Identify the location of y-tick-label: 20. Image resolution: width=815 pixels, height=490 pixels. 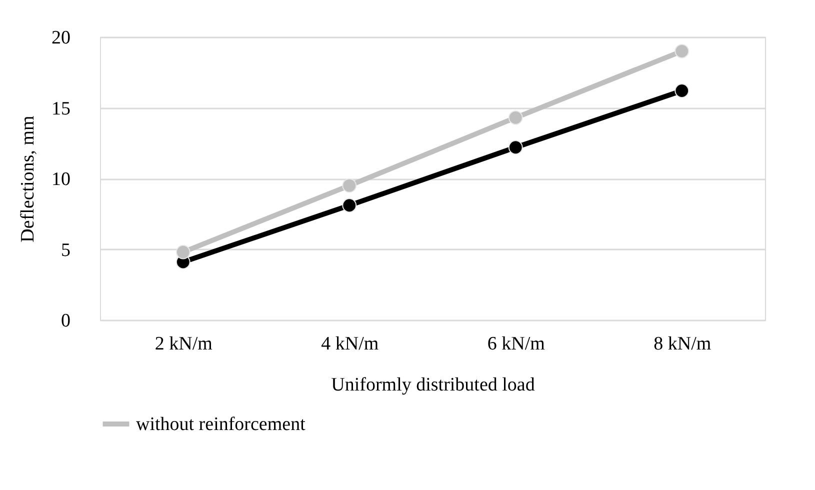
(61, 38).